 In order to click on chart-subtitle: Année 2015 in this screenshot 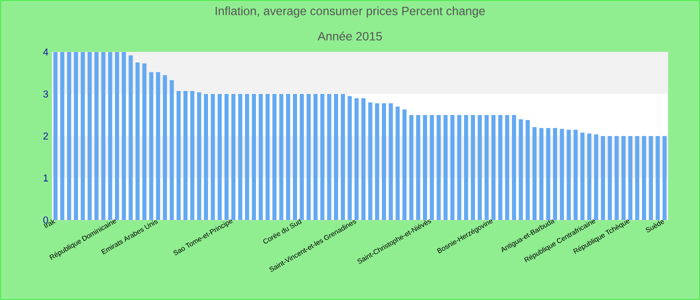, I will do `click(350, 36)`.